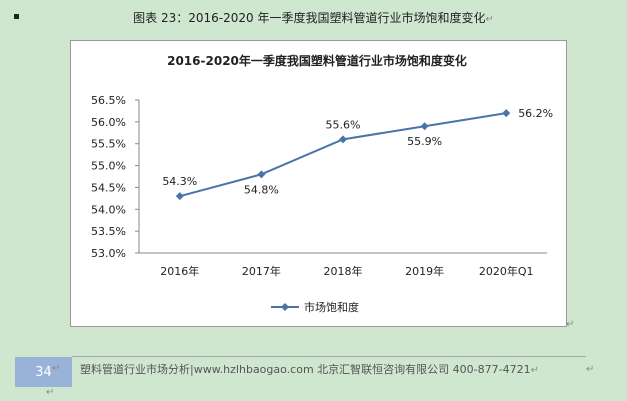 The image size is (627, 401). I want to click on page-number: 34, so click(43, 372).